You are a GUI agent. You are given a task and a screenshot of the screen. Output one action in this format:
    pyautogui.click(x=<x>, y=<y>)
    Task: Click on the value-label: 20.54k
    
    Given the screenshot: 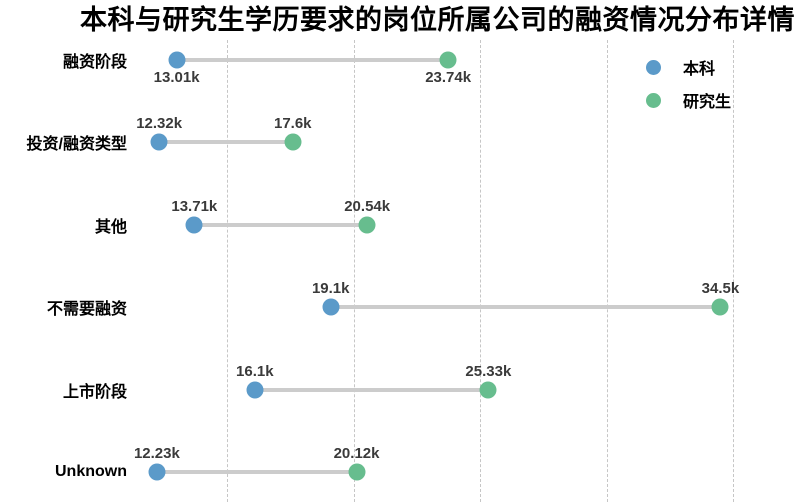 What is the action you would take?
    pyautogui.click(x=367, y=206)
    